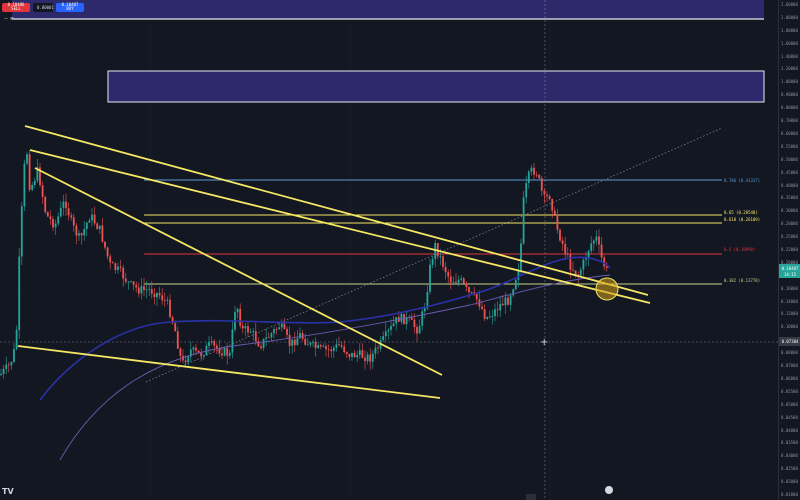 This screenshot has width=800, height=500. Describe the element at coordinates (8, 491) in the screenshot. I see `tradingview-logo: TV` at that location.